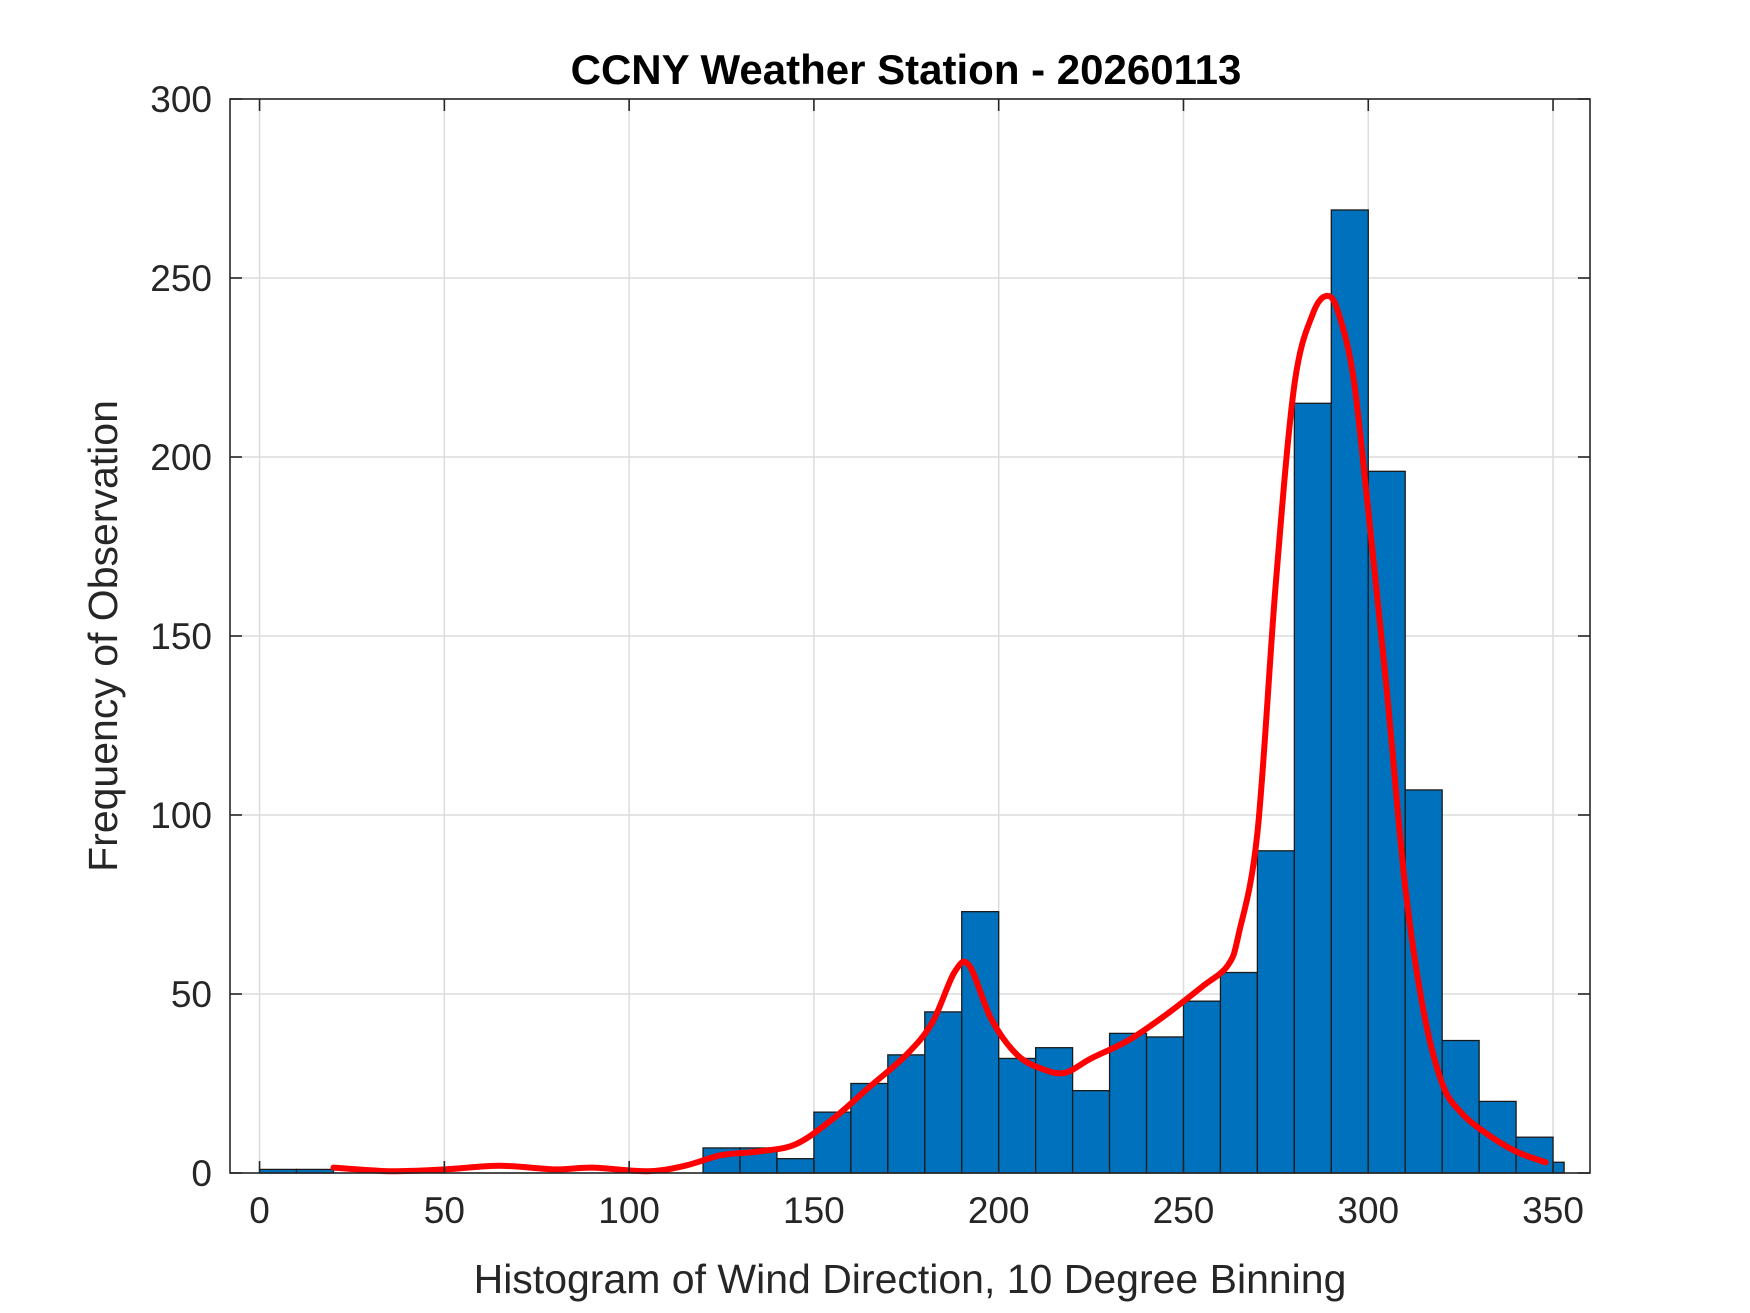 This screenshot has width=1750, height=1313. Describe the element at coordinates (259, 1210) in the screenshot. I see `x-tick-label: 0` at that location.